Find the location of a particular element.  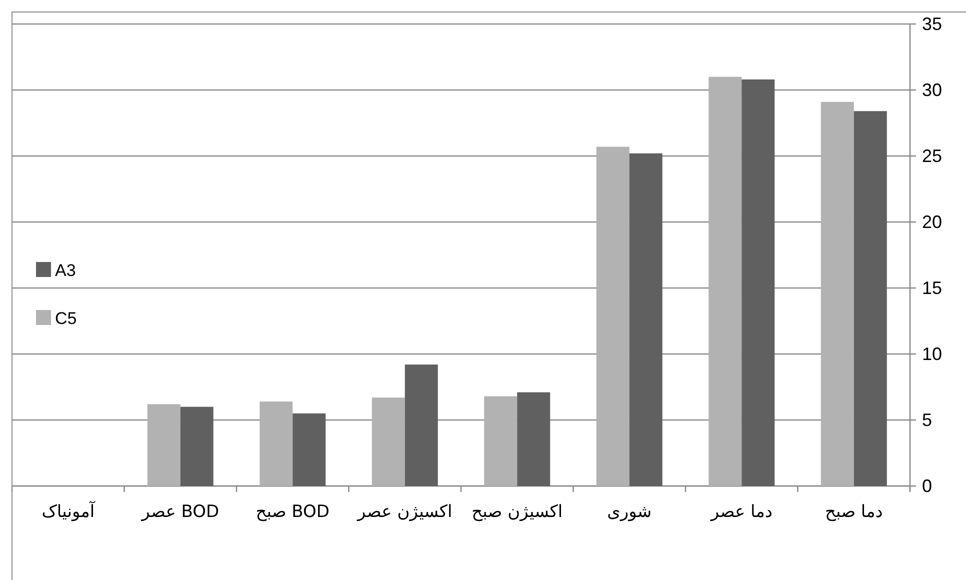

y-tick-label: 30 is located at coordinates (932, 90).